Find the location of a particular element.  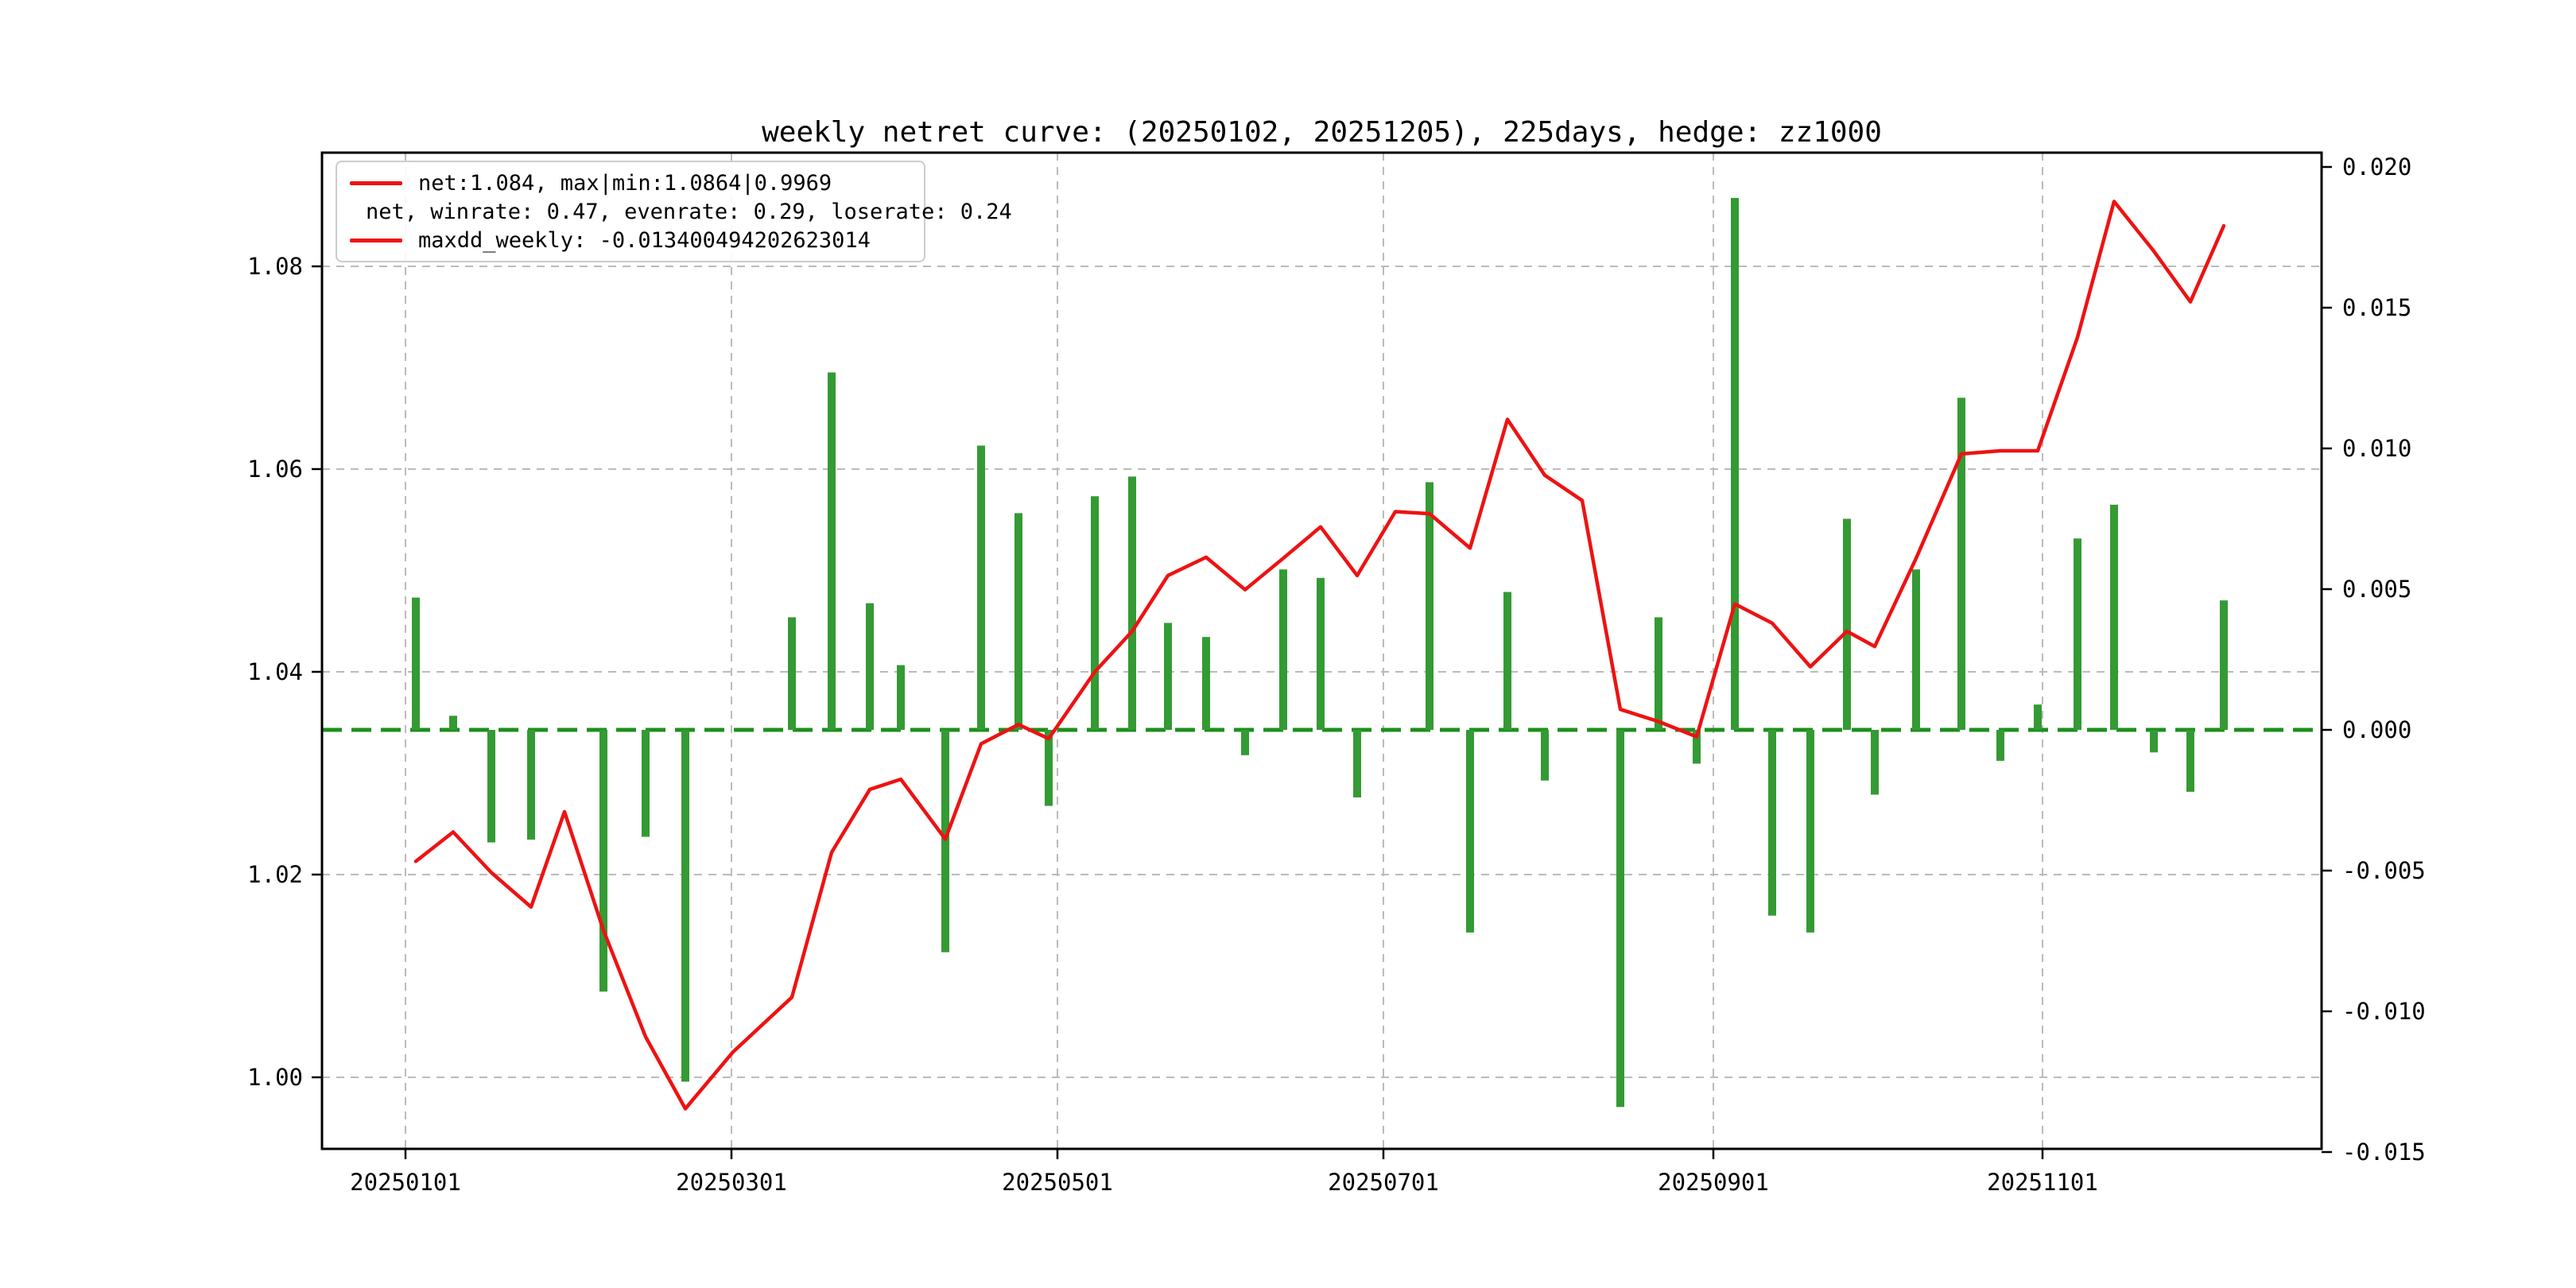

right-tick-label: 0.015 is located at coordinates (2376, 307).